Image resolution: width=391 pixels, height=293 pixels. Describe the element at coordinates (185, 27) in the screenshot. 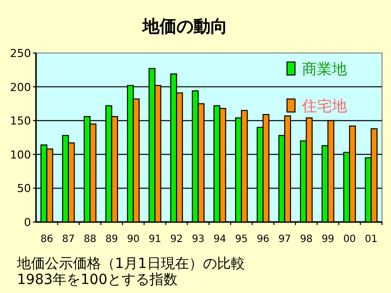

I see `chart-title: 地価の動向` at that location.